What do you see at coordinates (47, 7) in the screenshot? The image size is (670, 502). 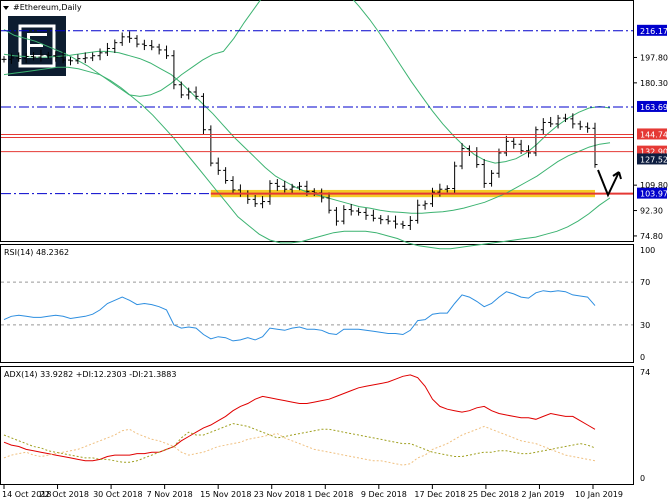 I see `symbol-label: #Ethereum,Daily` at bounding box center [47, 7].